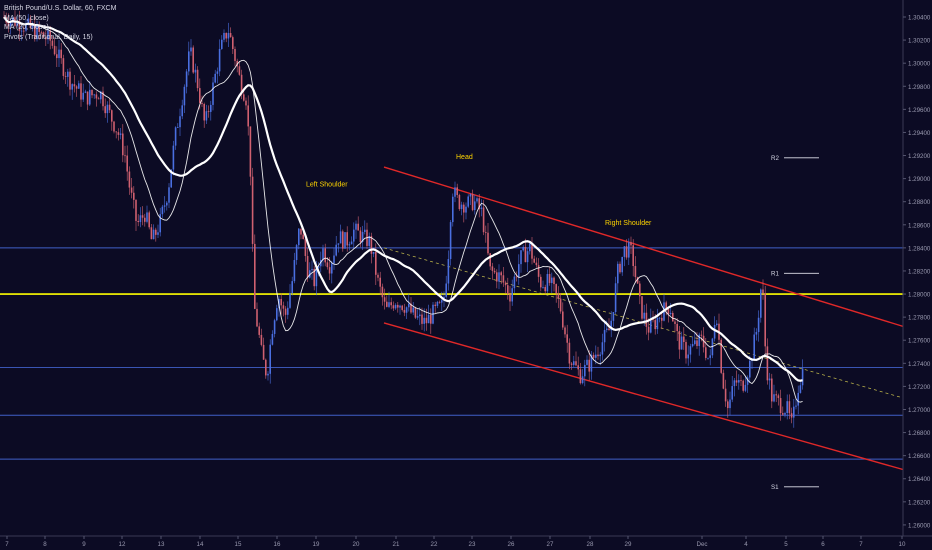 The image size is (932, 550). What do you see at coordinates (919, 110) in the screenshot?
I see `y-tick-label: 1.29600` at bounding box center [919, 110].